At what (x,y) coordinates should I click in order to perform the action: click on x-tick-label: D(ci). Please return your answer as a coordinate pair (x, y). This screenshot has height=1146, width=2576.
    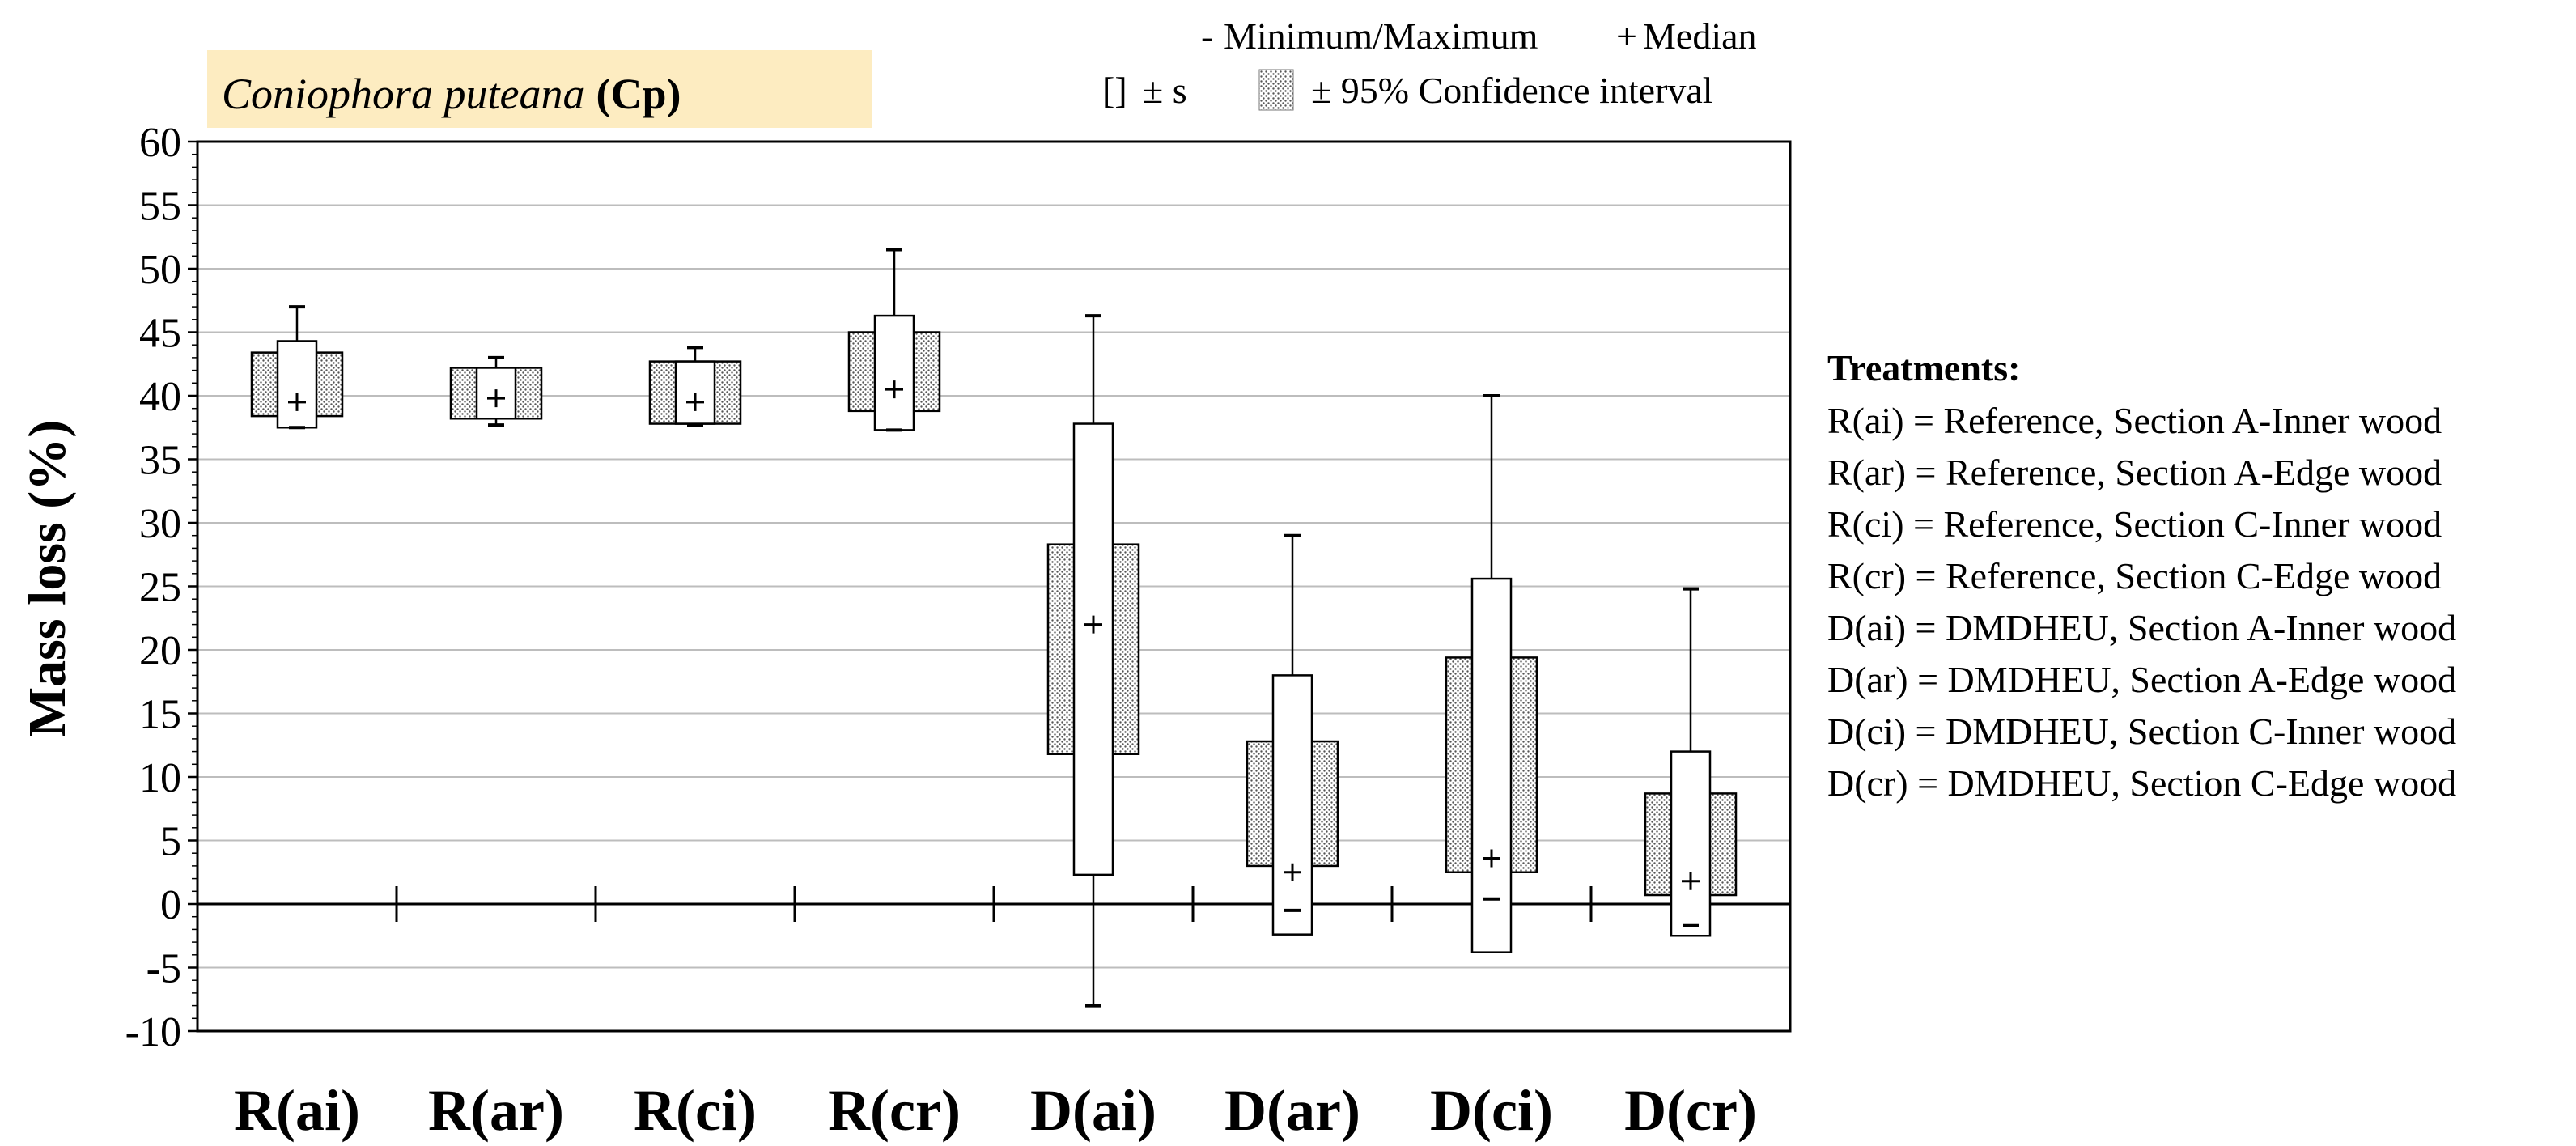
    Looking at the image, I should click on (1491, 1110).